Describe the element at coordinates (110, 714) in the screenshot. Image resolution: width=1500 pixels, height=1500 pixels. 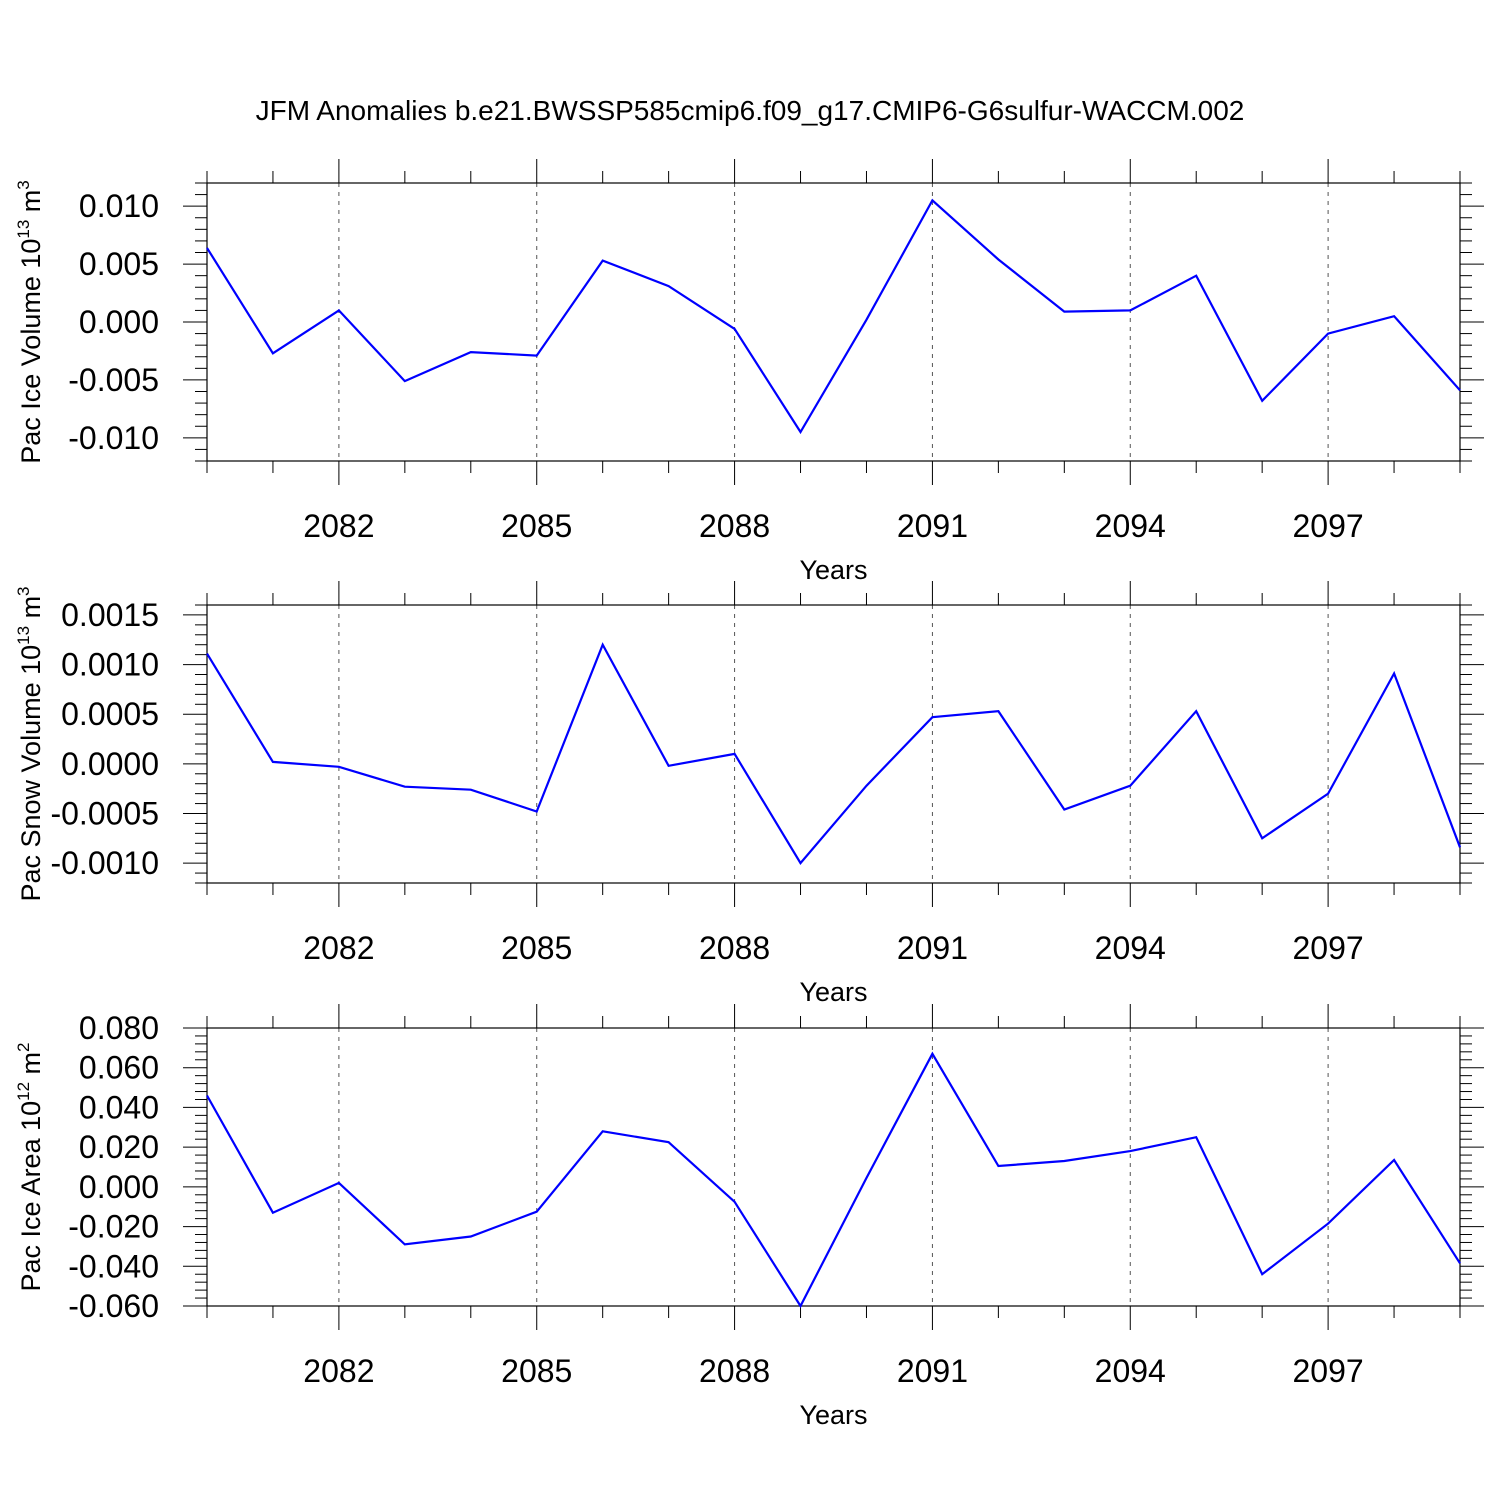
I see `y-tick-label: 0.0005` at that location.